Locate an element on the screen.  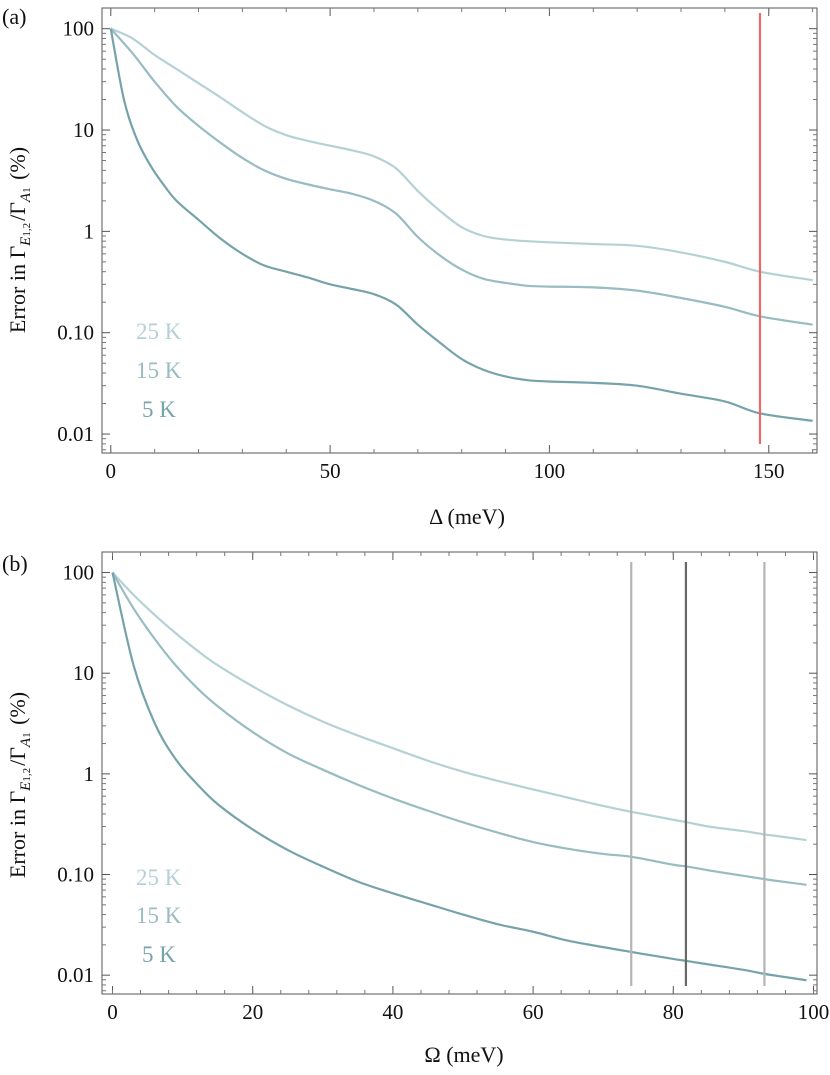
panel-a-ylabel: Error in ΓE1,2/ΓA1 (%) is located at coordinates (19, 240).